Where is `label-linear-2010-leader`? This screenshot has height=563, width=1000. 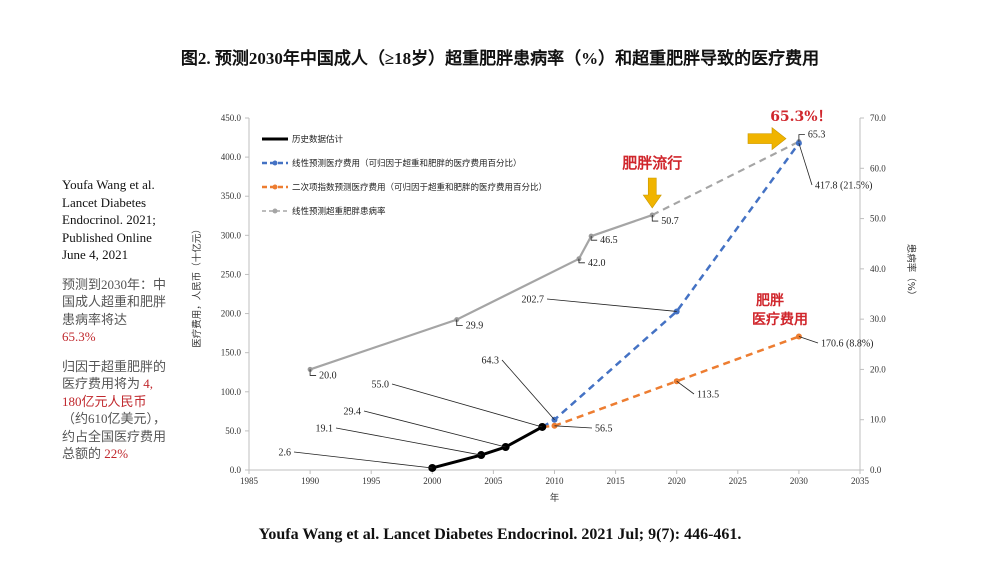
label-linear-2010-leader is located at coordinates (528, 389).